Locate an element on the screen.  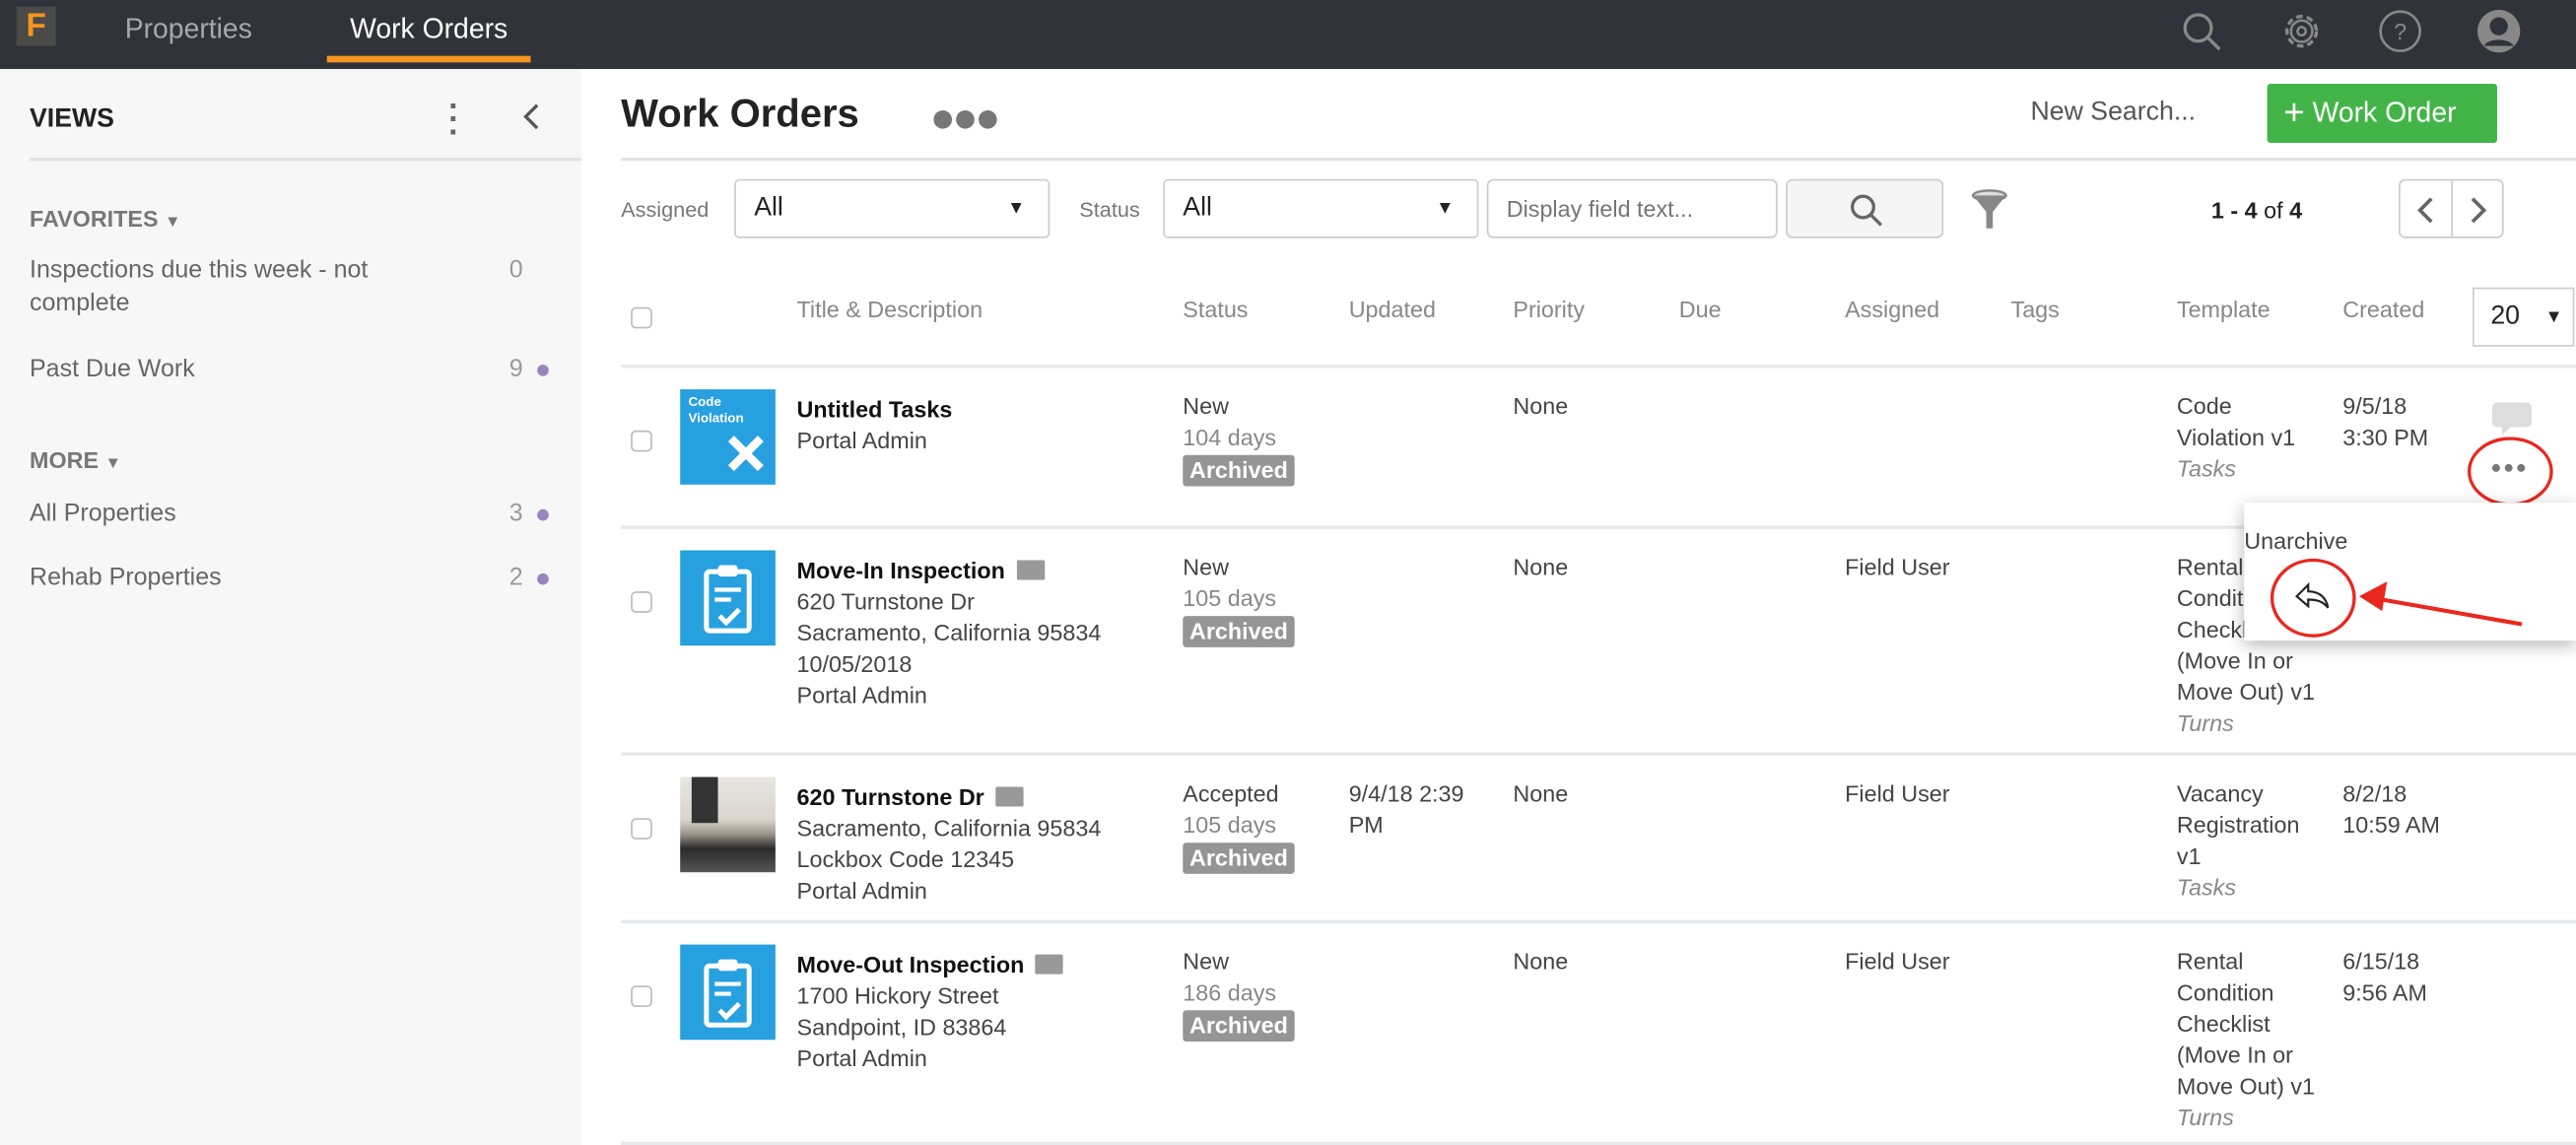
template-line: (Move In or is located at coordinates (2234, 660).